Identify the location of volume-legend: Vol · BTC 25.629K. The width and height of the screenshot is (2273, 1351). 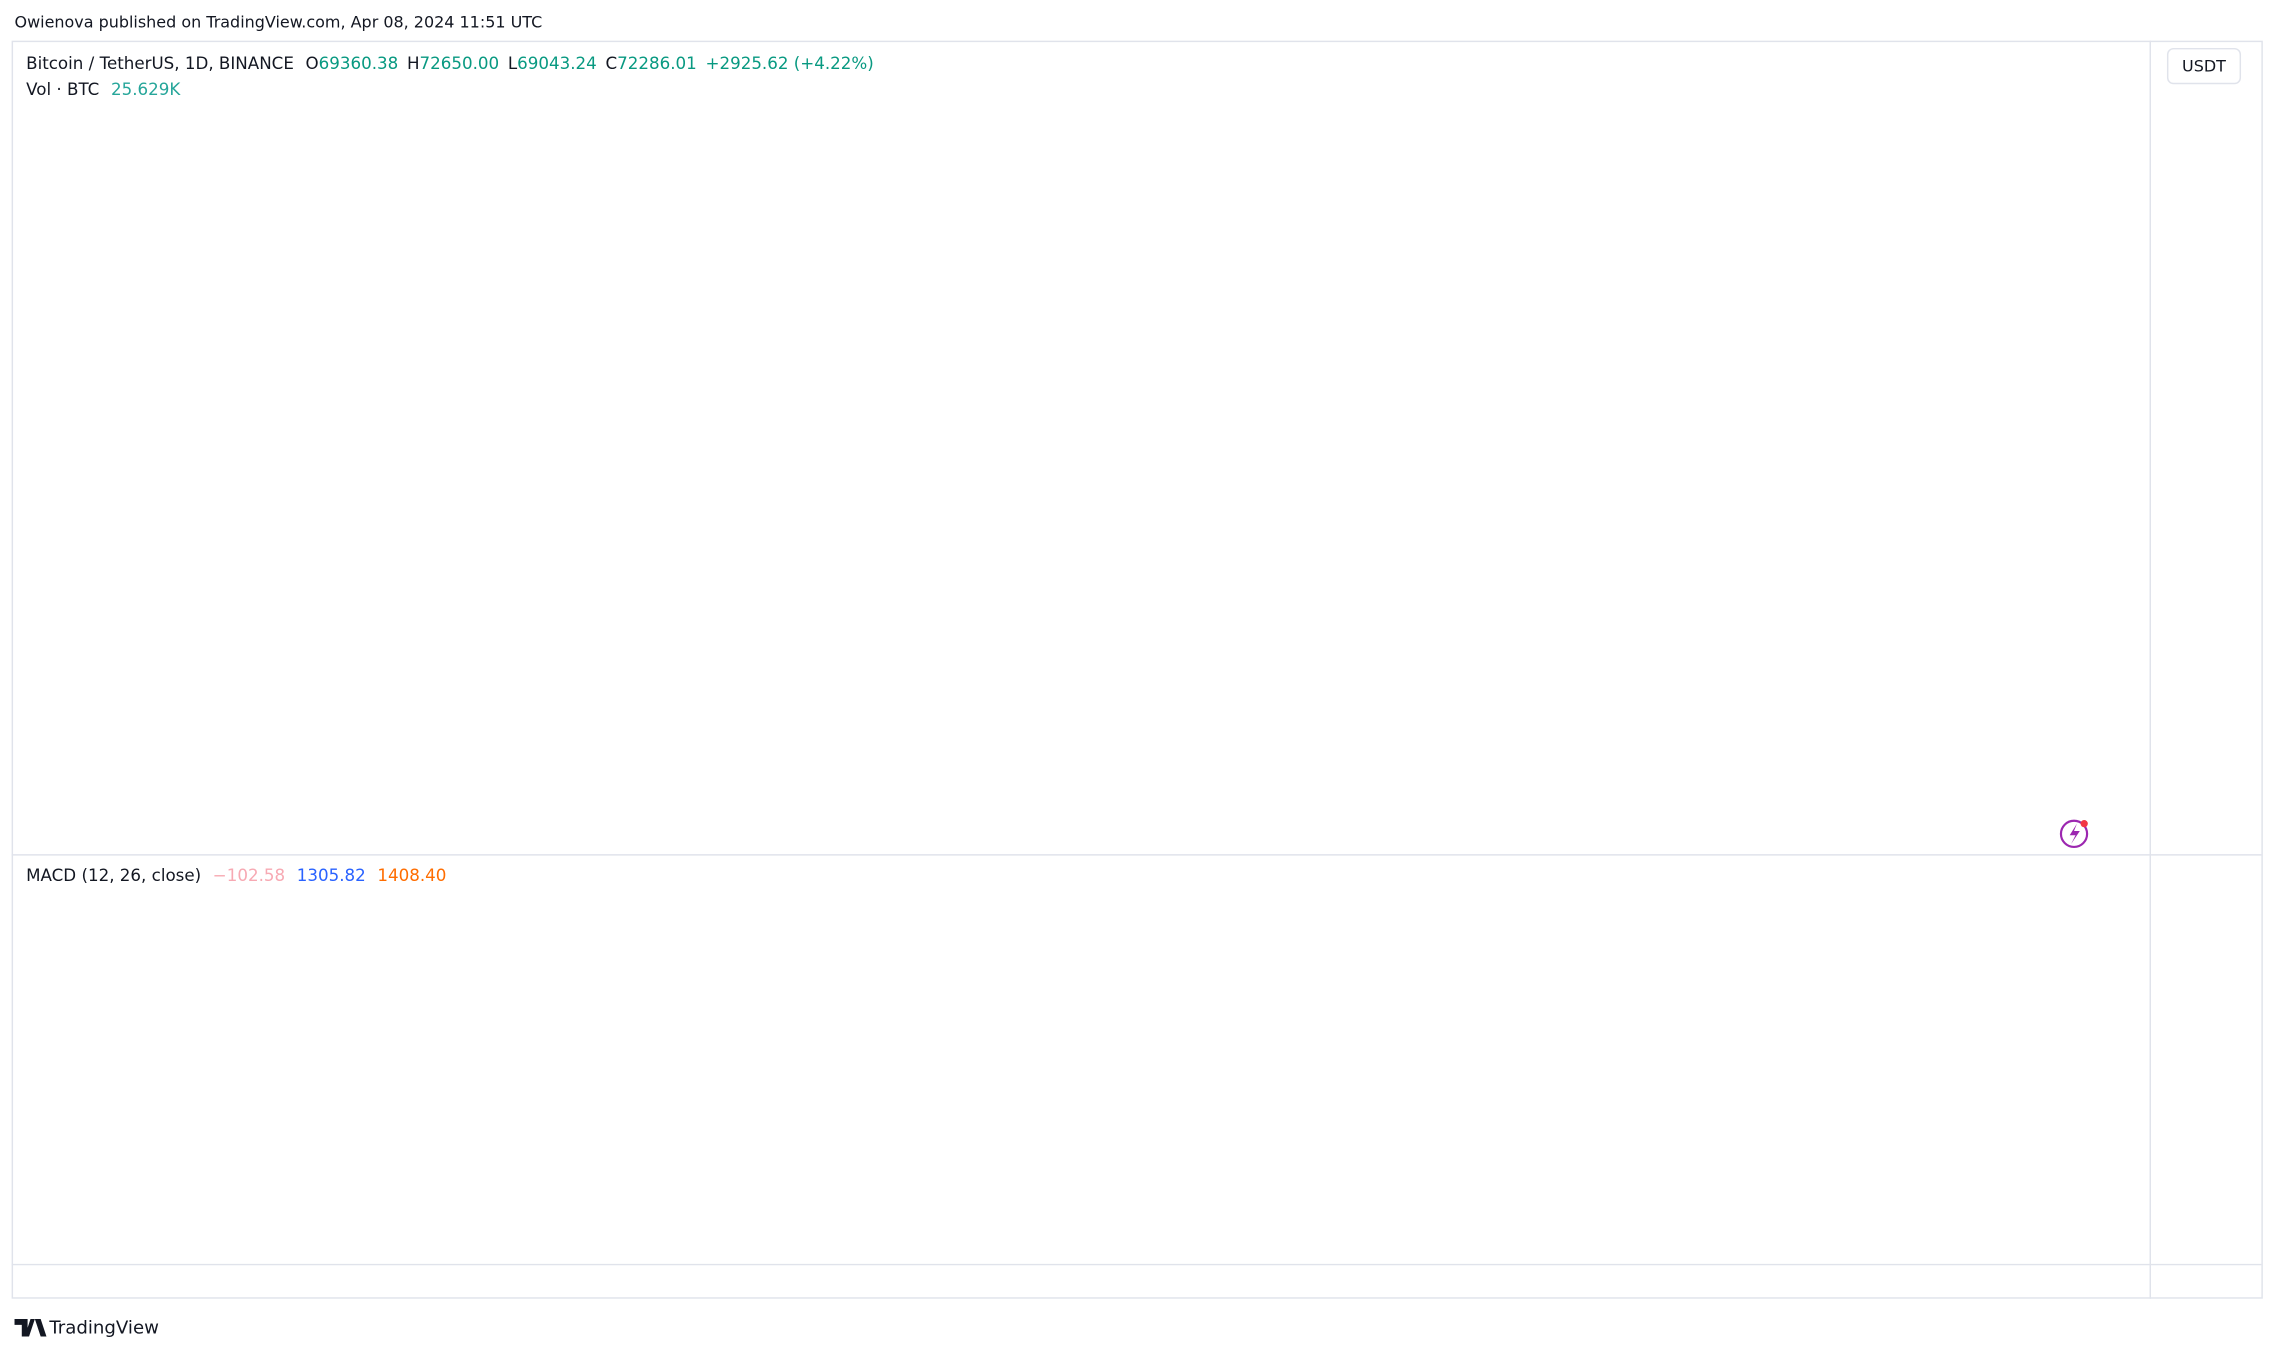
(103, 89).